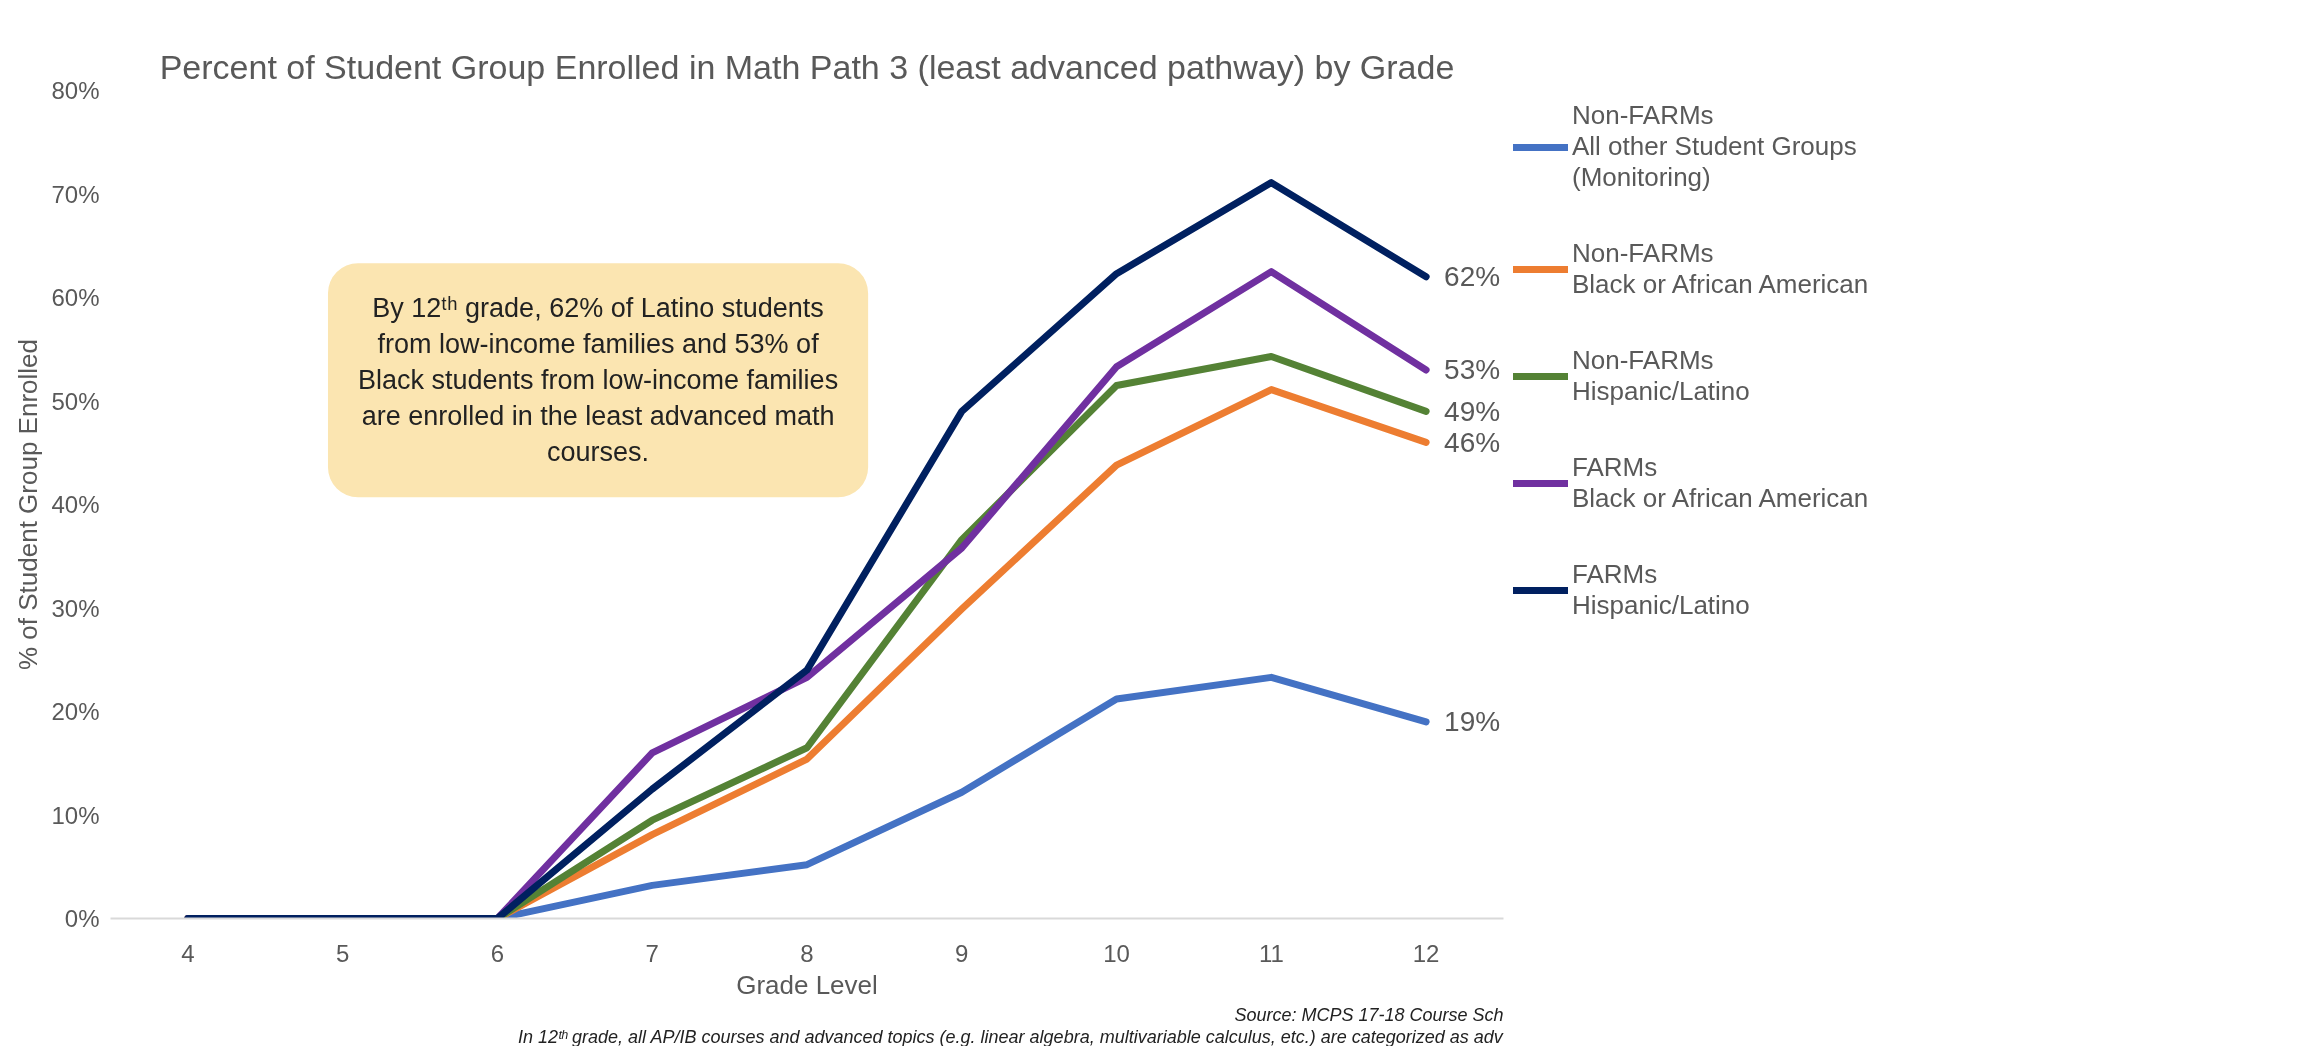 The width and height of the screenshot is (2323, 1046). Describe the element at coordinates (497, 953) in the screenshot. I see `x-tick-label: 6` at that location.